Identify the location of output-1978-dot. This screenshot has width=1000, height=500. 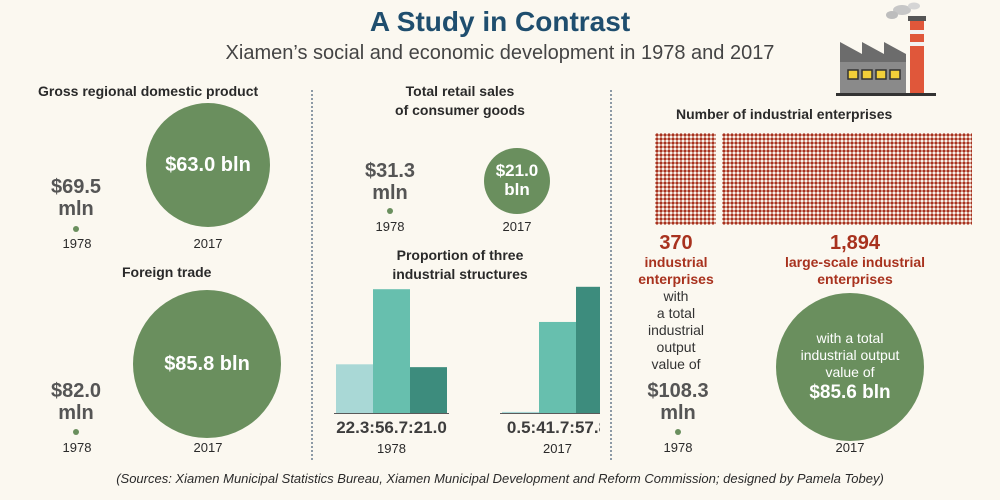
(678, 432).